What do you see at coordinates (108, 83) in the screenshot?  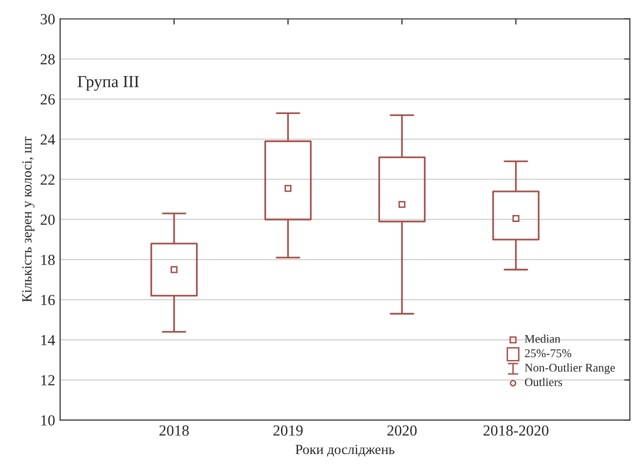 I see `text: Група III` at bounding box center [108, 83].